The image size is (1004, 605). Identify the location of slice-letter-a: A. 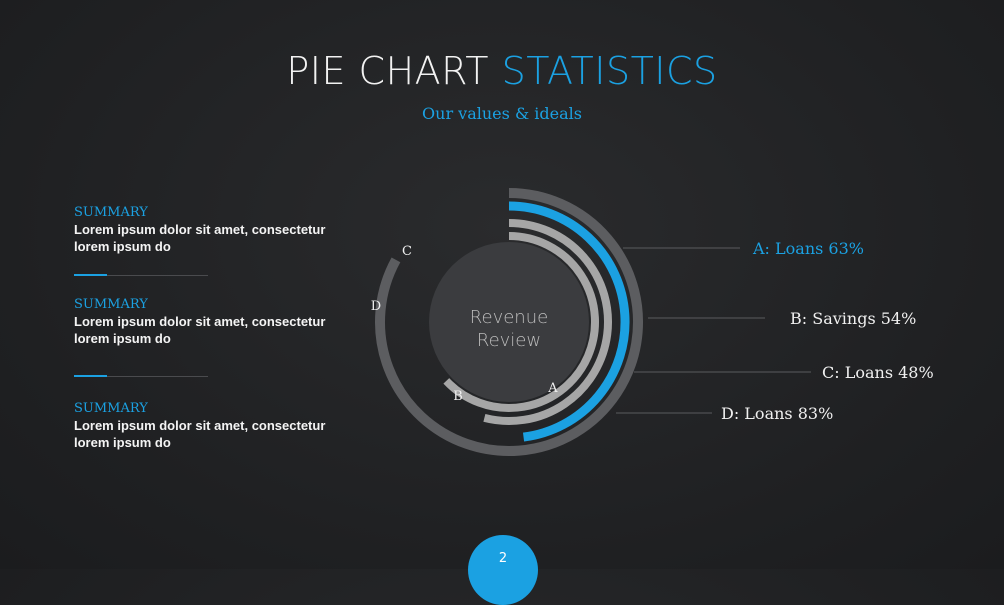
(552, 388).